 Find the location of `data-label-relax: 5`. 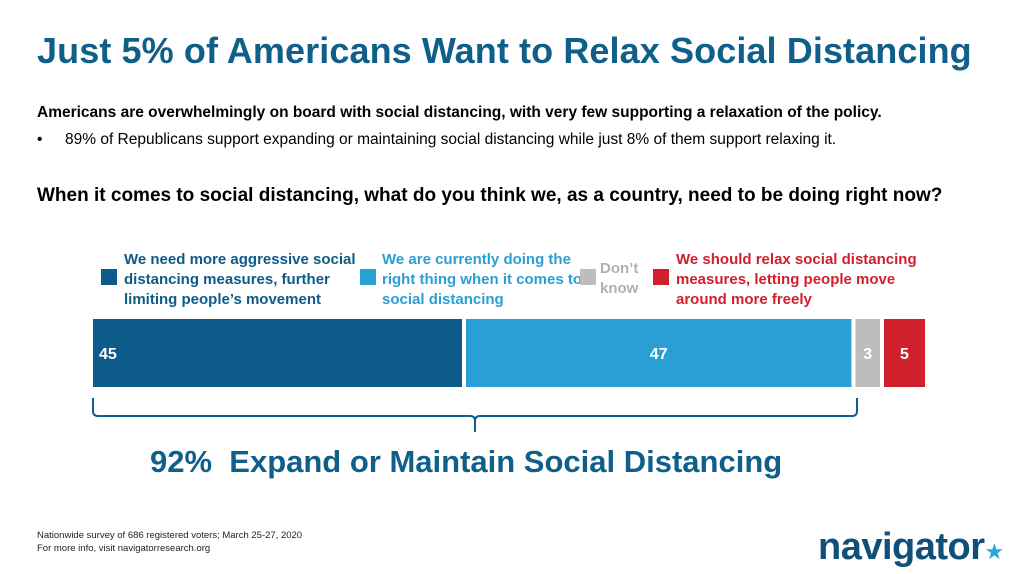

data-label-relax: 5 is located at coordinates (904, 354).